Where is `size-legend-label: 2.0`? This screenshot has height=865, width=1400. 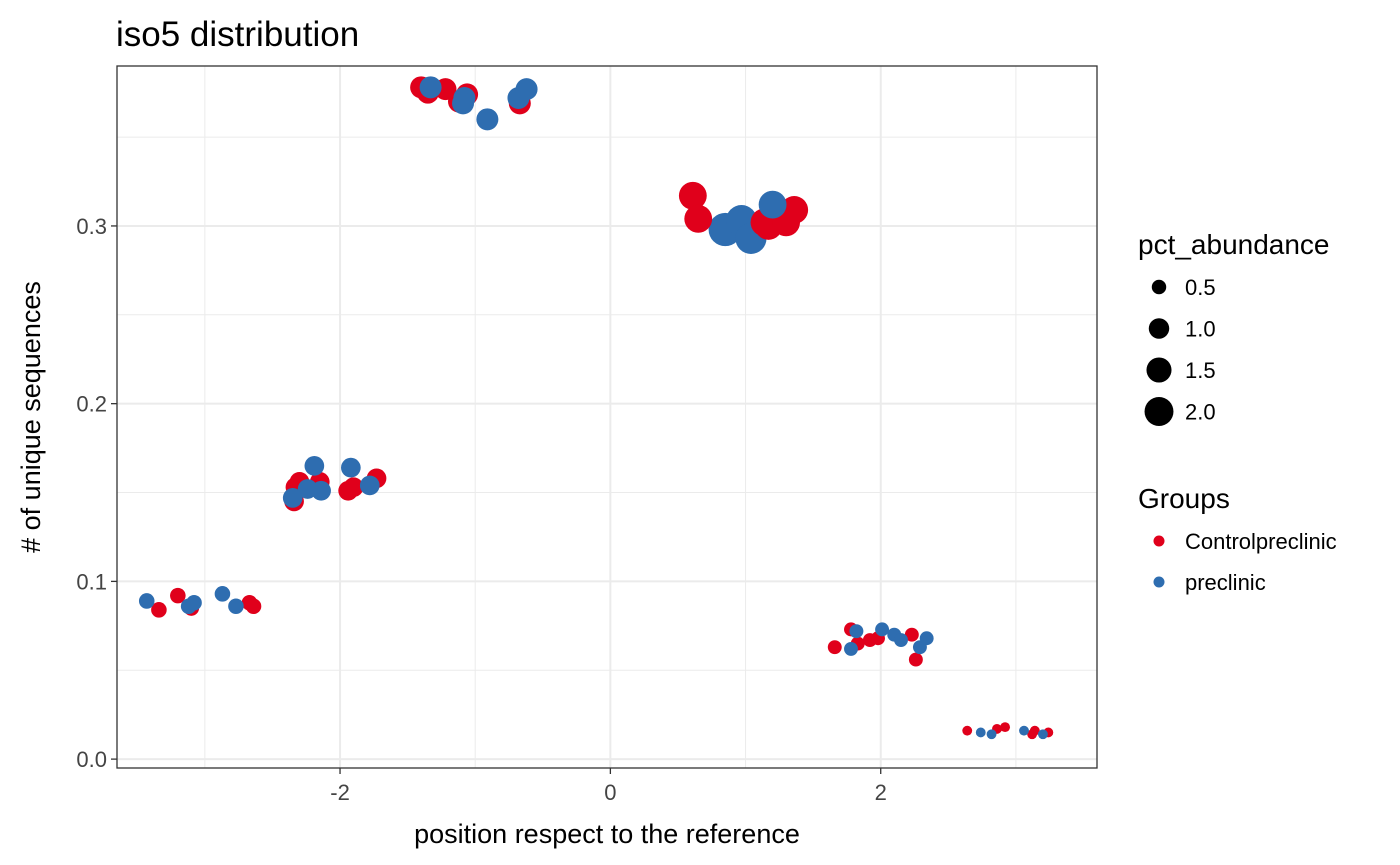
size-legend-label: 2.0 is located at coordinates (1200, 412).